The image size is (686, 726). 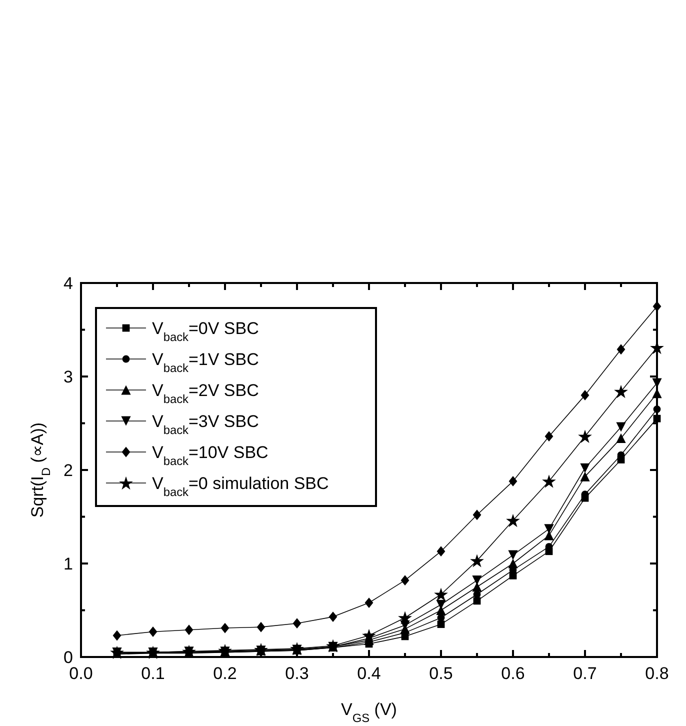 What do you see at coordinates (68, 377) in the screenshot?
I see `y-tick-label: 3` at bounding box center [68, 377].